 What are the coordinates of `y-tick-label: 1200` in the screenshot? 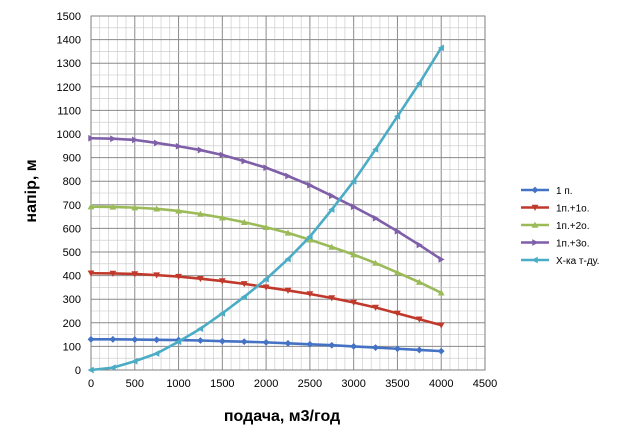 It's located at (69, 88).